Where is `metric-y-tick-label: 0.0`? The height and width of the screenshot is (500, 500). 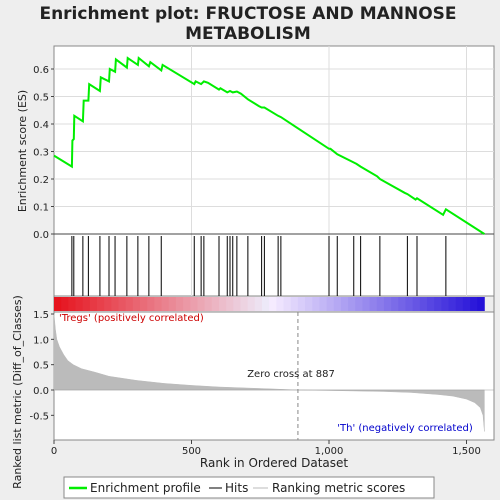 metric-y-tick-label: 0.0 is located at coordinates (41, 391).